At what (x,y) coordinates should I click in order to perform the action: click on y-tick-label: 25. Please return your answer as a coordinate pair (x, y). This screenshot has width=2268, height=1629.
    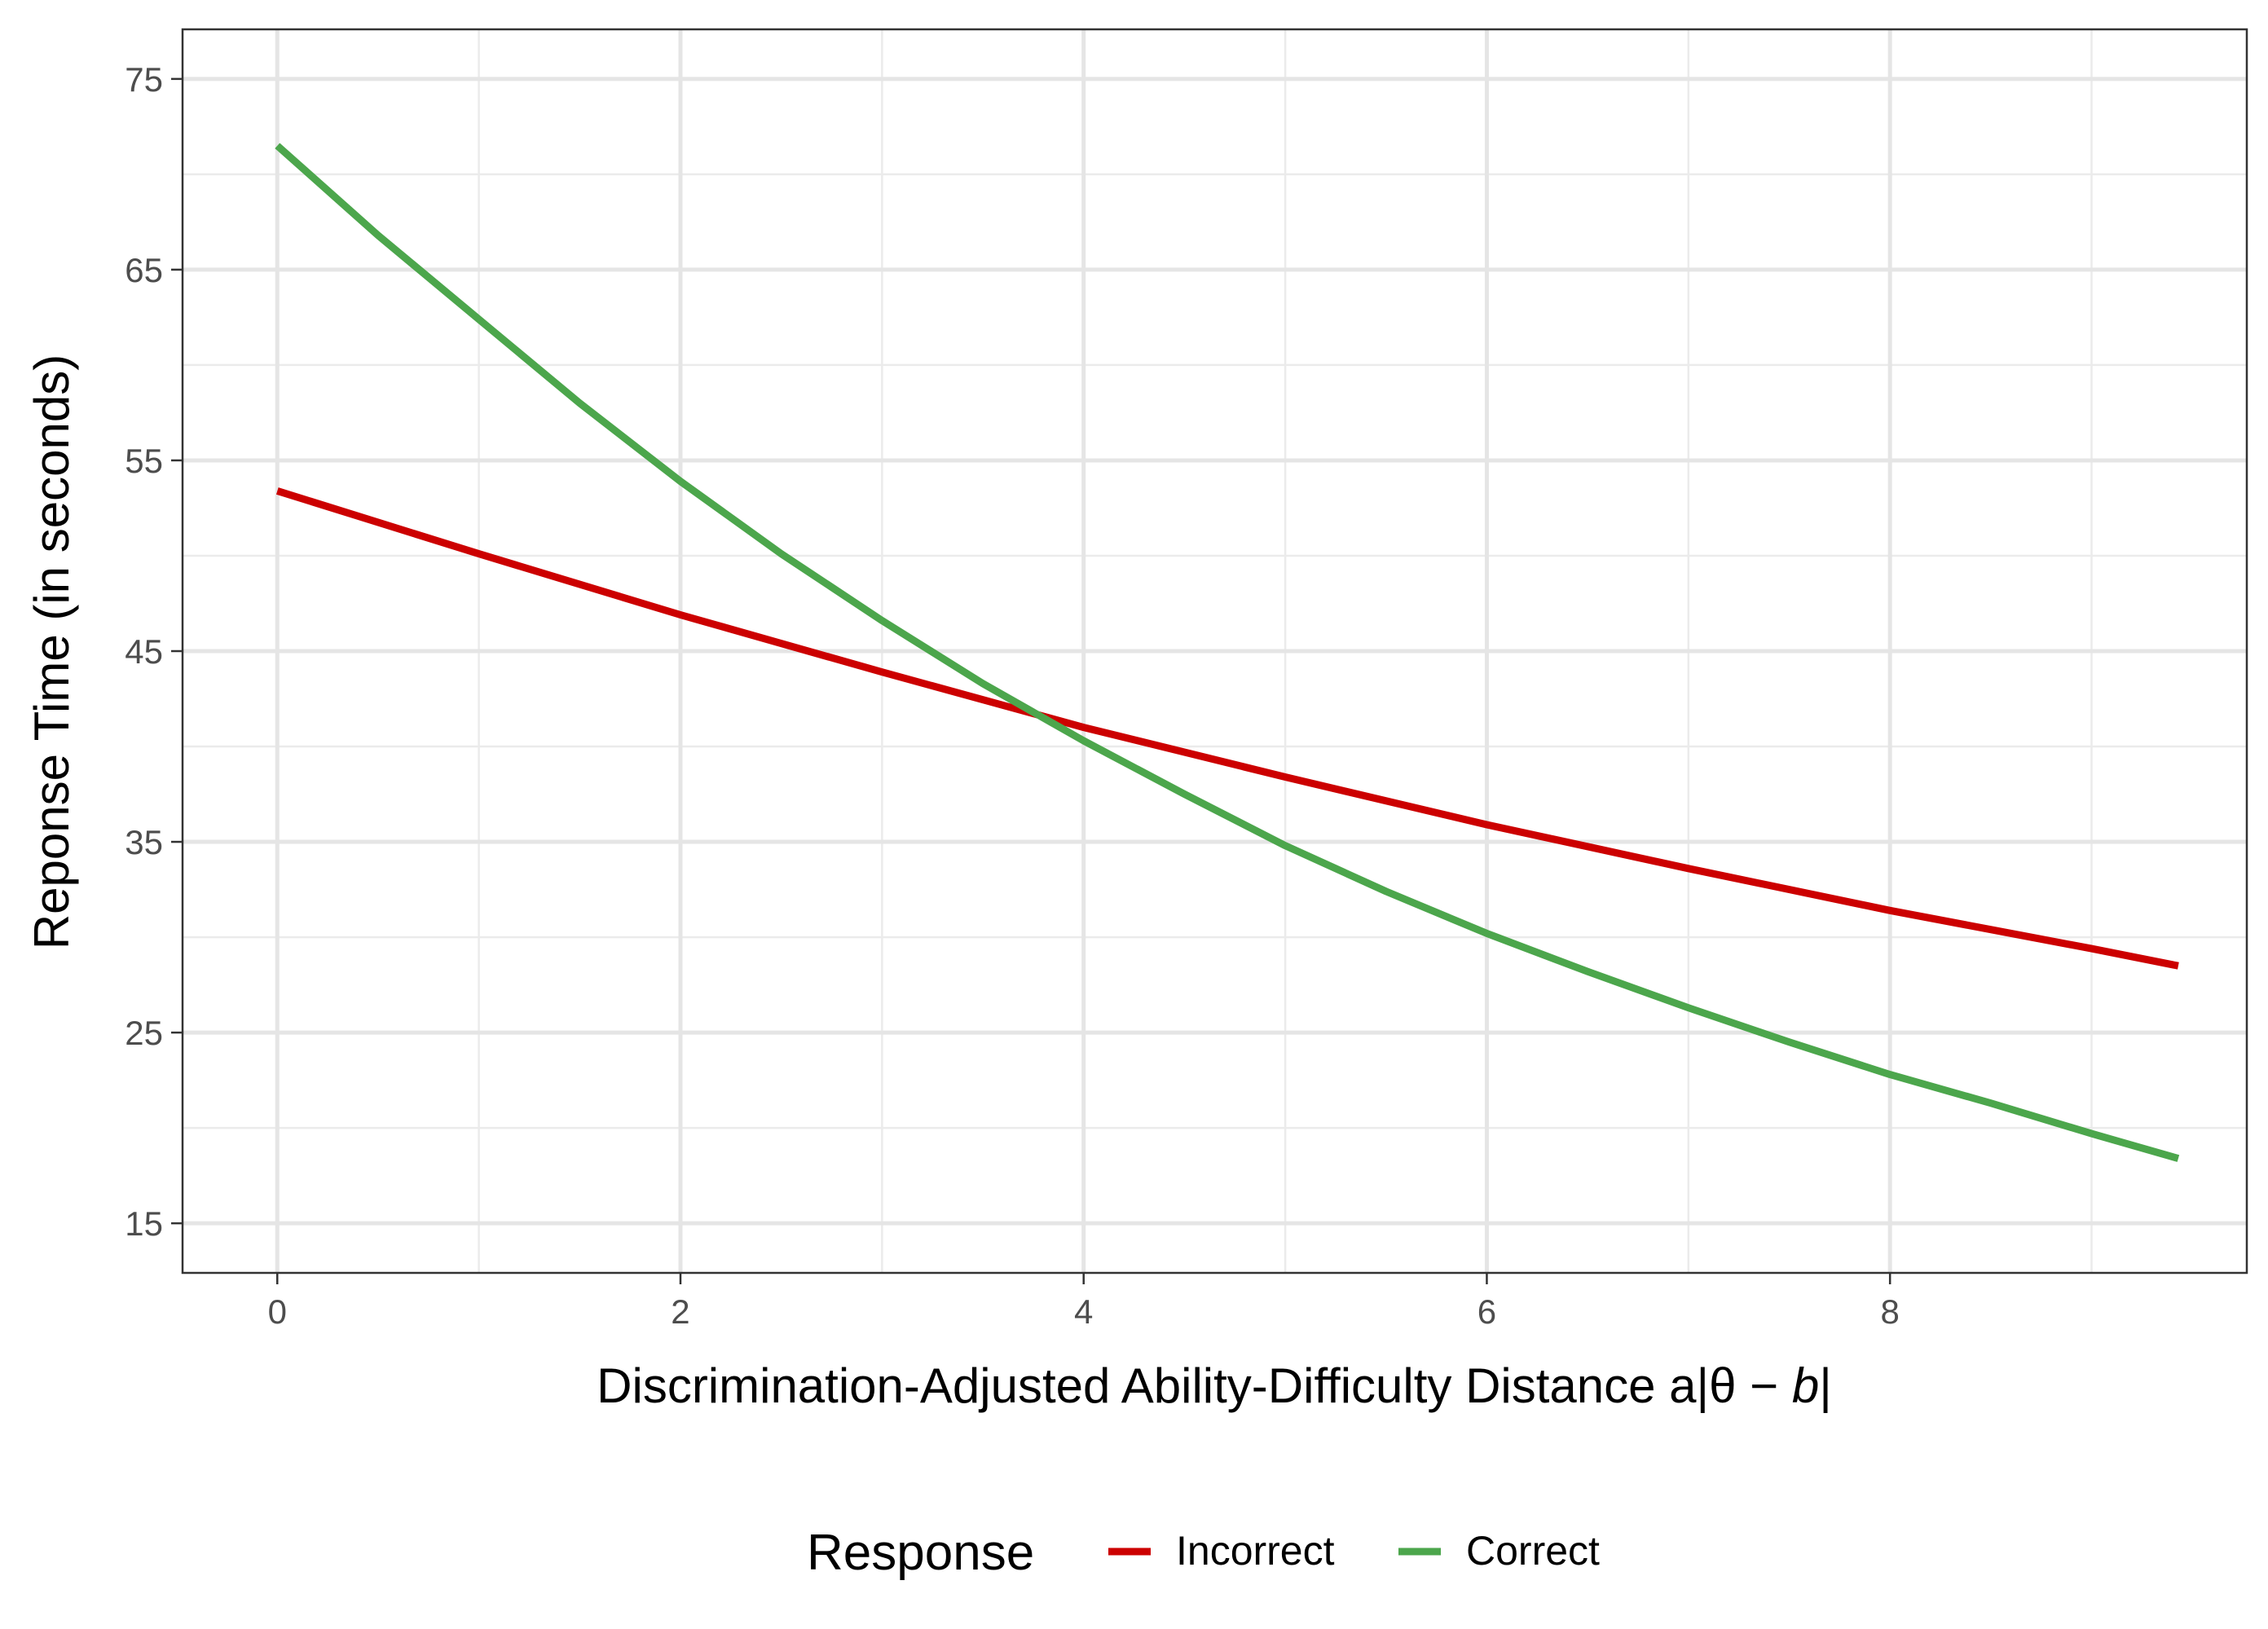
    Looking at the image, I should click on (144, 1033).